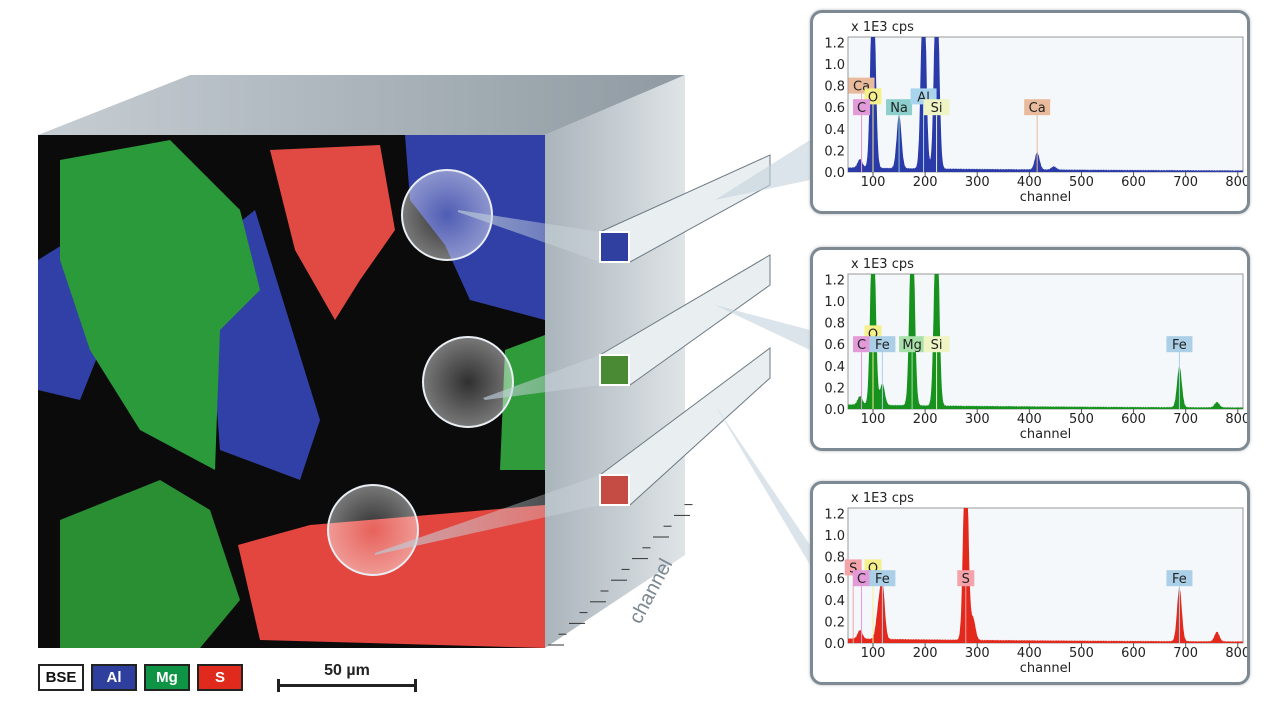  I want to click on beam-mg, so click(541, 377).